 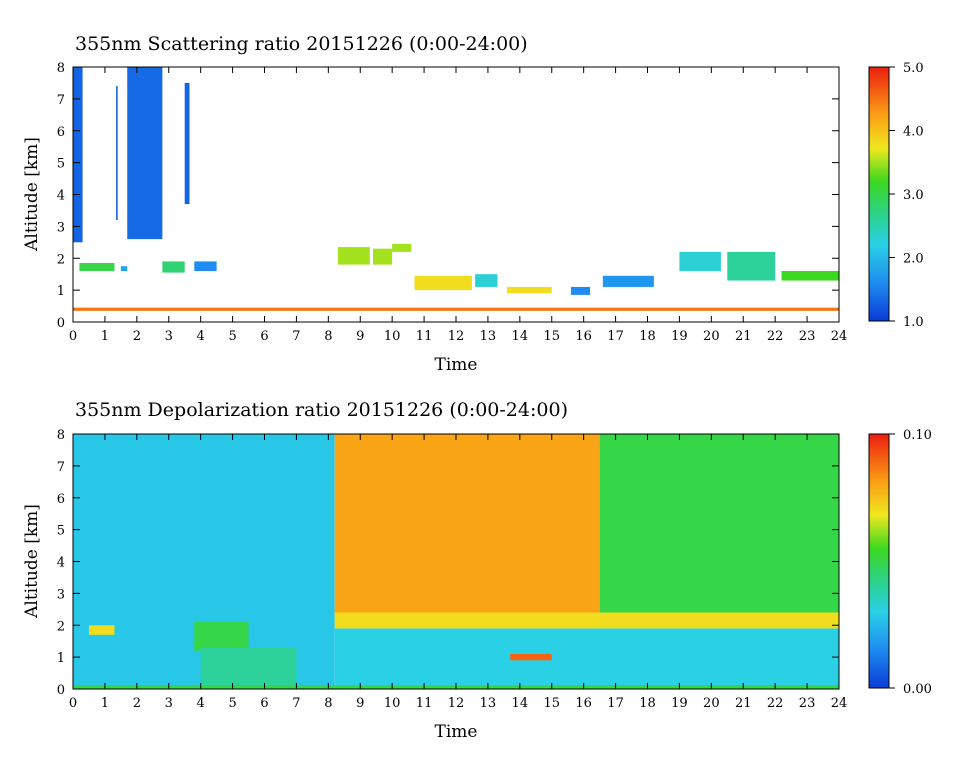 I want to click on depolarization-ratio-x-tick-label: 10, so click(x=392, y=703).